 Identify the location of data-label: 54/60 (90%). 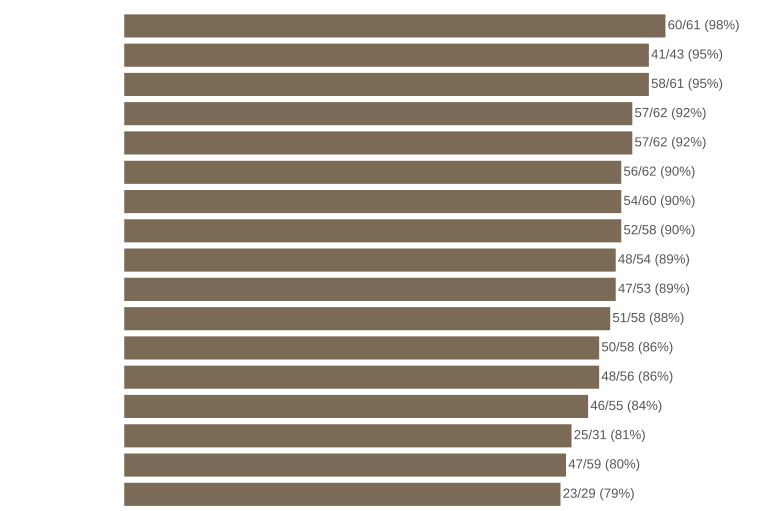
(659, 201).